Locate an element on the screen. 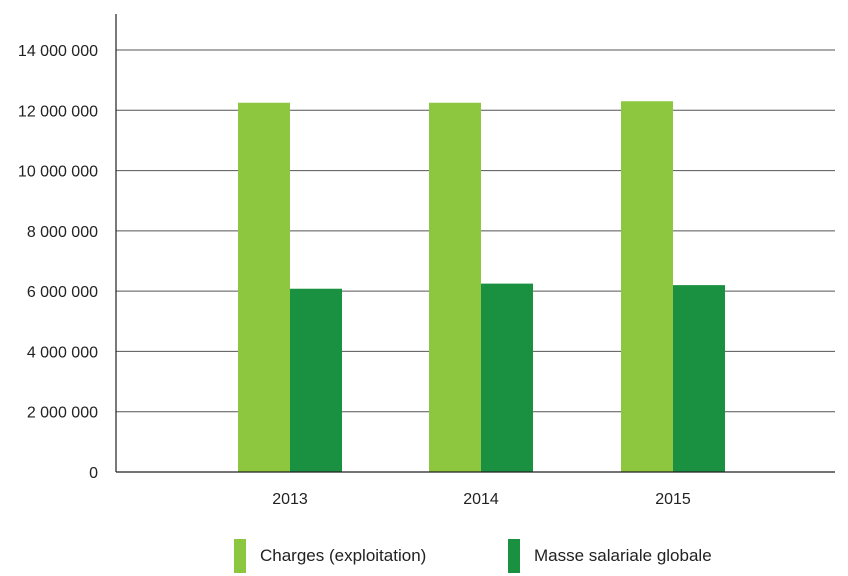 The height and width of the screenshot is (576, 848). y-tick-label: 10 000 000 is located at coordinates (58, 172).